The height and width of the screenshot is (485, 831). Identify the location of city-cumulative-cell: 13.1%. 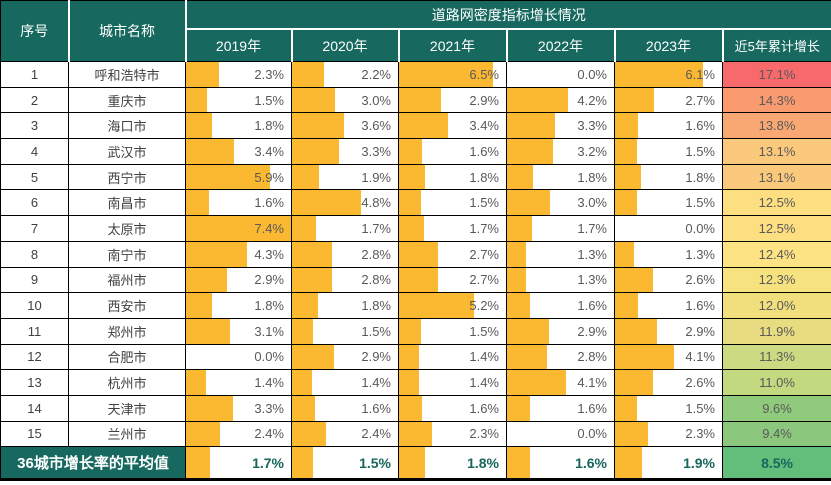
(776, 177).